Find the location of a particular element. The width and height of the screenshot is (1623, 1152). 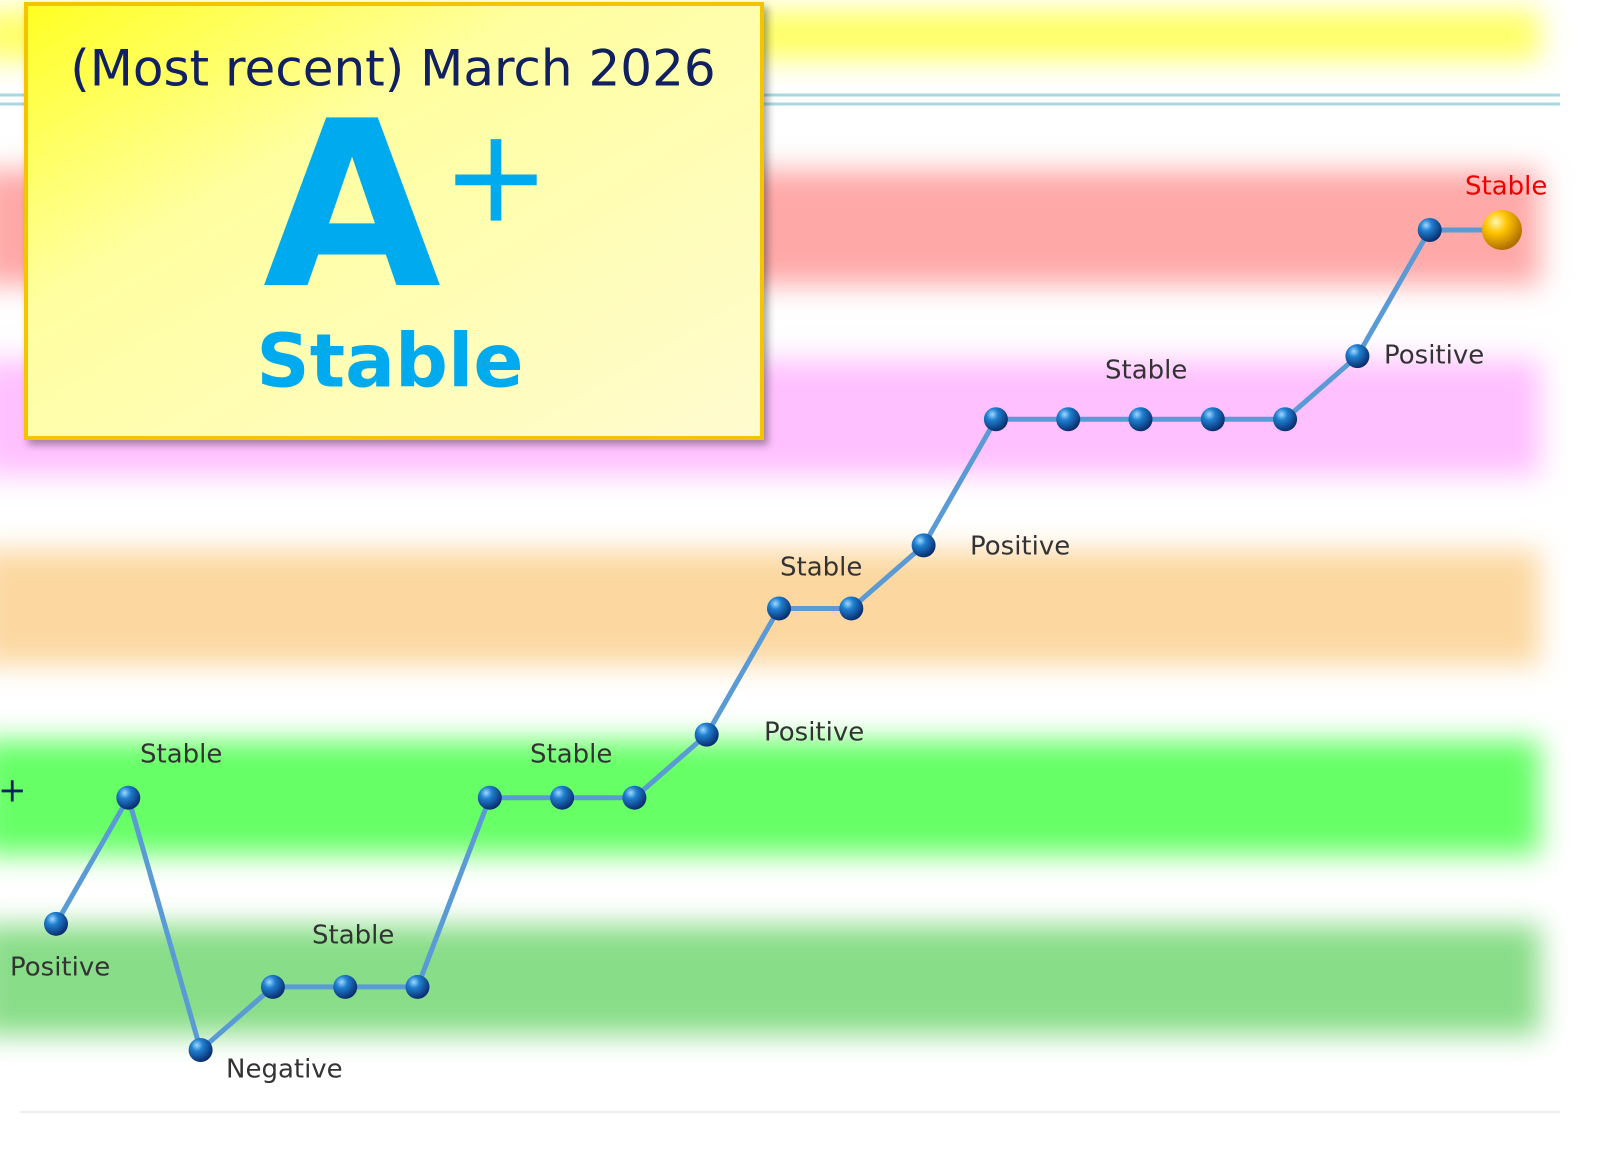

modifier: + is located at coordinates (496, 176).